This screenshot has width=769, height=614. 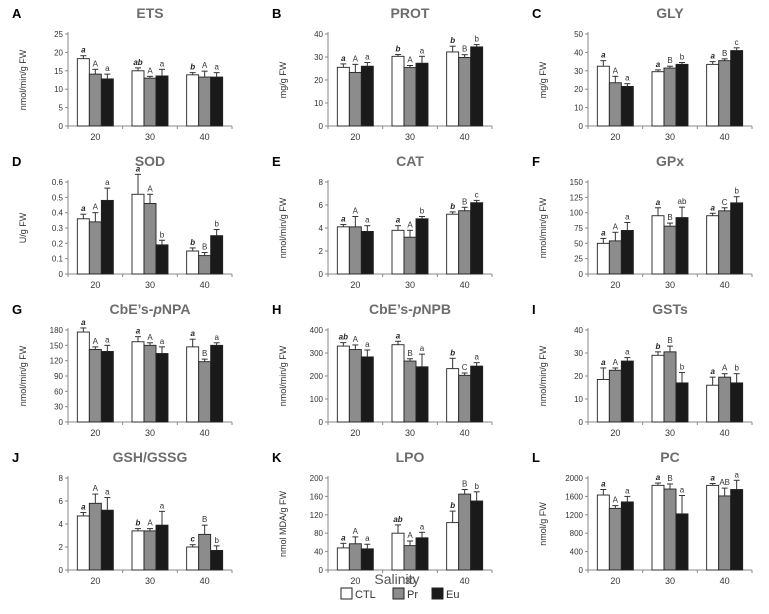 What do you see at coordinates (283, 79) in the screenshot?
I see `y-axis-title: mg/g FW` at bounding box center [283, 79].